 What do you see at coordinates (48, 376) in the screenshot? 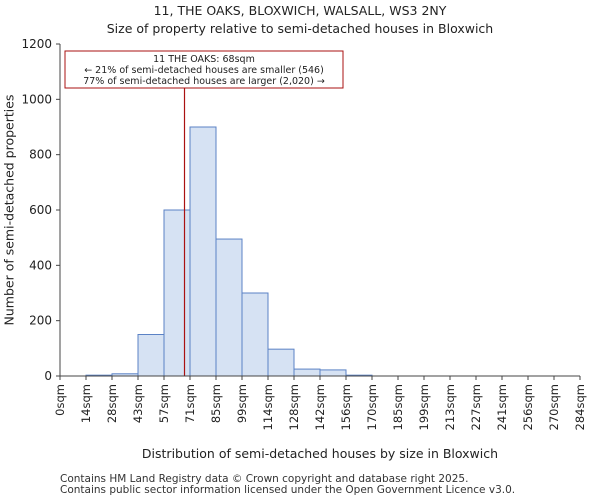
I see `y-tick-label: 0` at bounding box center [48, 376].